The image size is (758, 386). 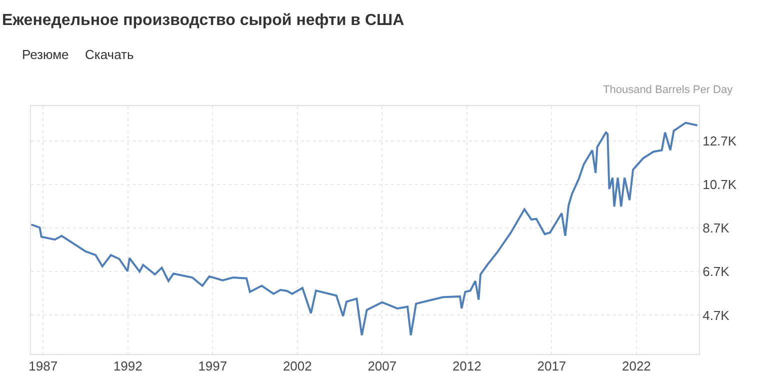 I want to click on x-tick-label: 1997, so click(x=213, y=366).